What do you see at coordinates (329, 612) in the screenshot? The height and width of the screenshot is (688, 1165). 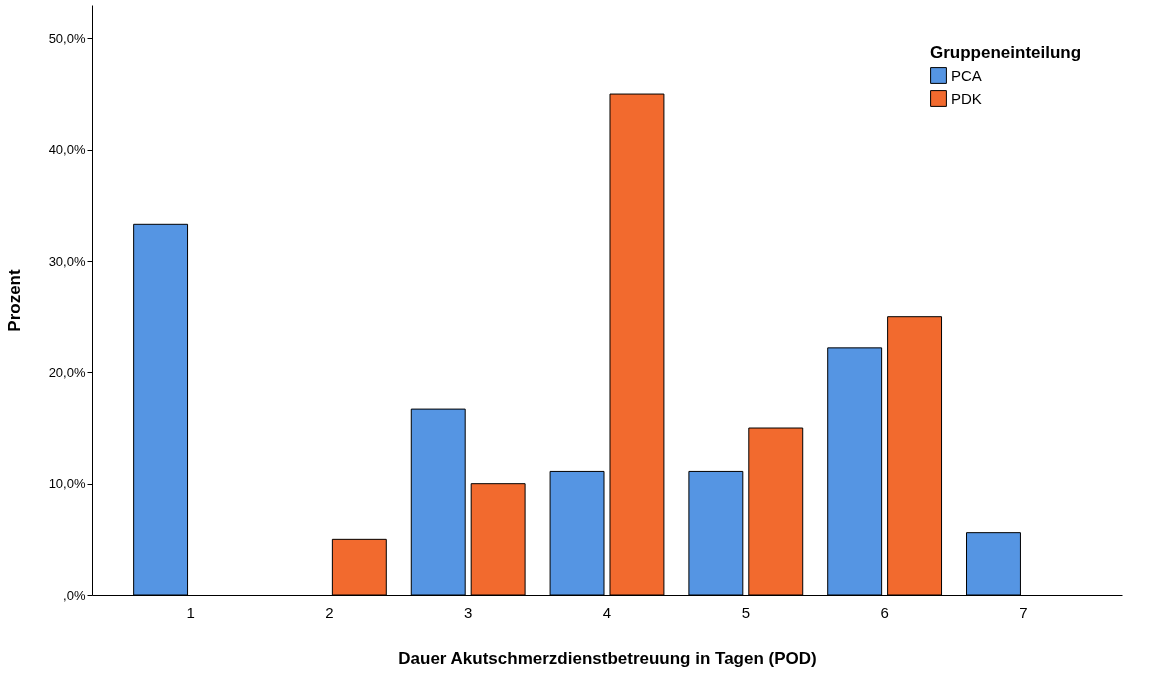 I see `x-tick-label: 2` at bounding box center [329, 612].